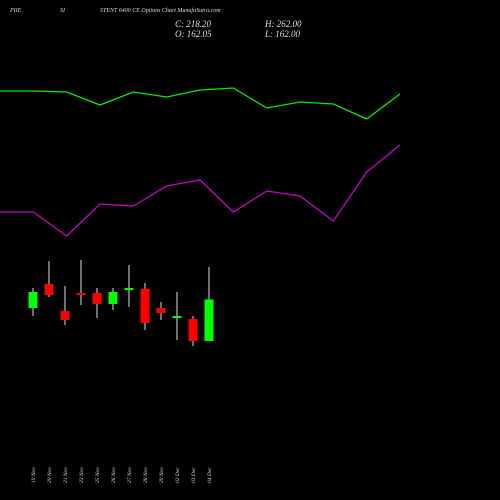 The image size is (500, 500). I want to click on x-tick-label: 28 Nov, so click(146, 475).